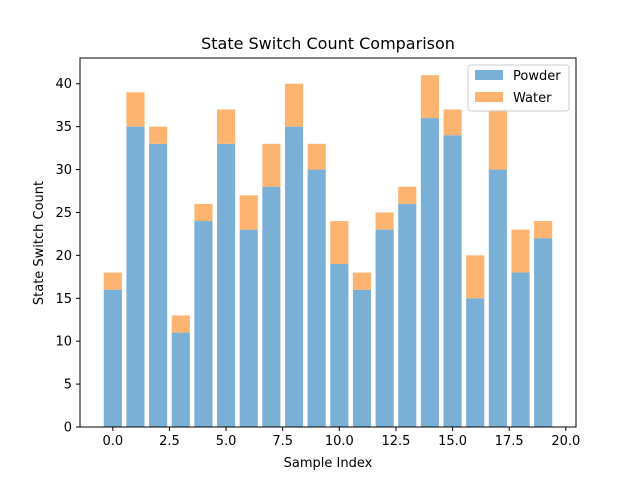 This screenshot has width=640, height=480. Describe the element at coordinates (112, 441) in the screenshot. I see `x-tick-label: 0.0` at that location.